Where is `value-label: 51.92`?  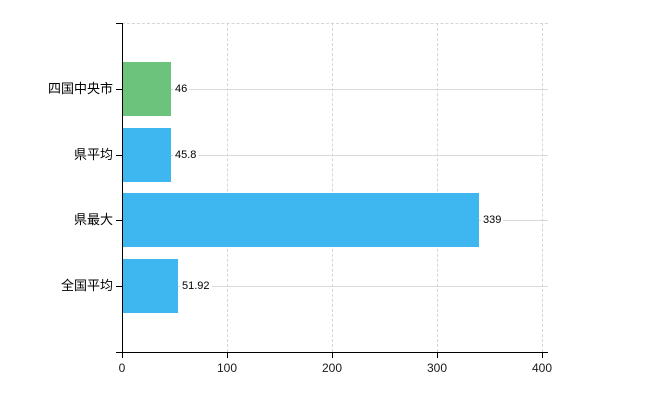 value-label: 51.92 is located at coordinates (196, 286).